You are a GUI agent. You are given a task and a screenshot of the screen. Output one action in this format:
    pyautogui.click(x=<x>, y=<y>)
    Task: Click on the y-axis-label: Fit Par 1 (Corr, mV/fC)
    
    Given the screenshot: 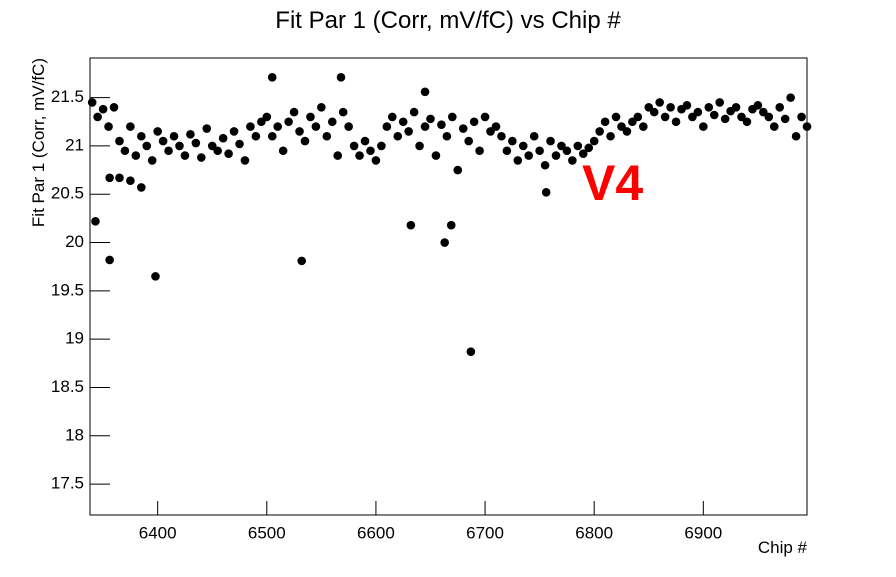 What is the action you would take?
    pyautogui.click(x=38, y=142)
    